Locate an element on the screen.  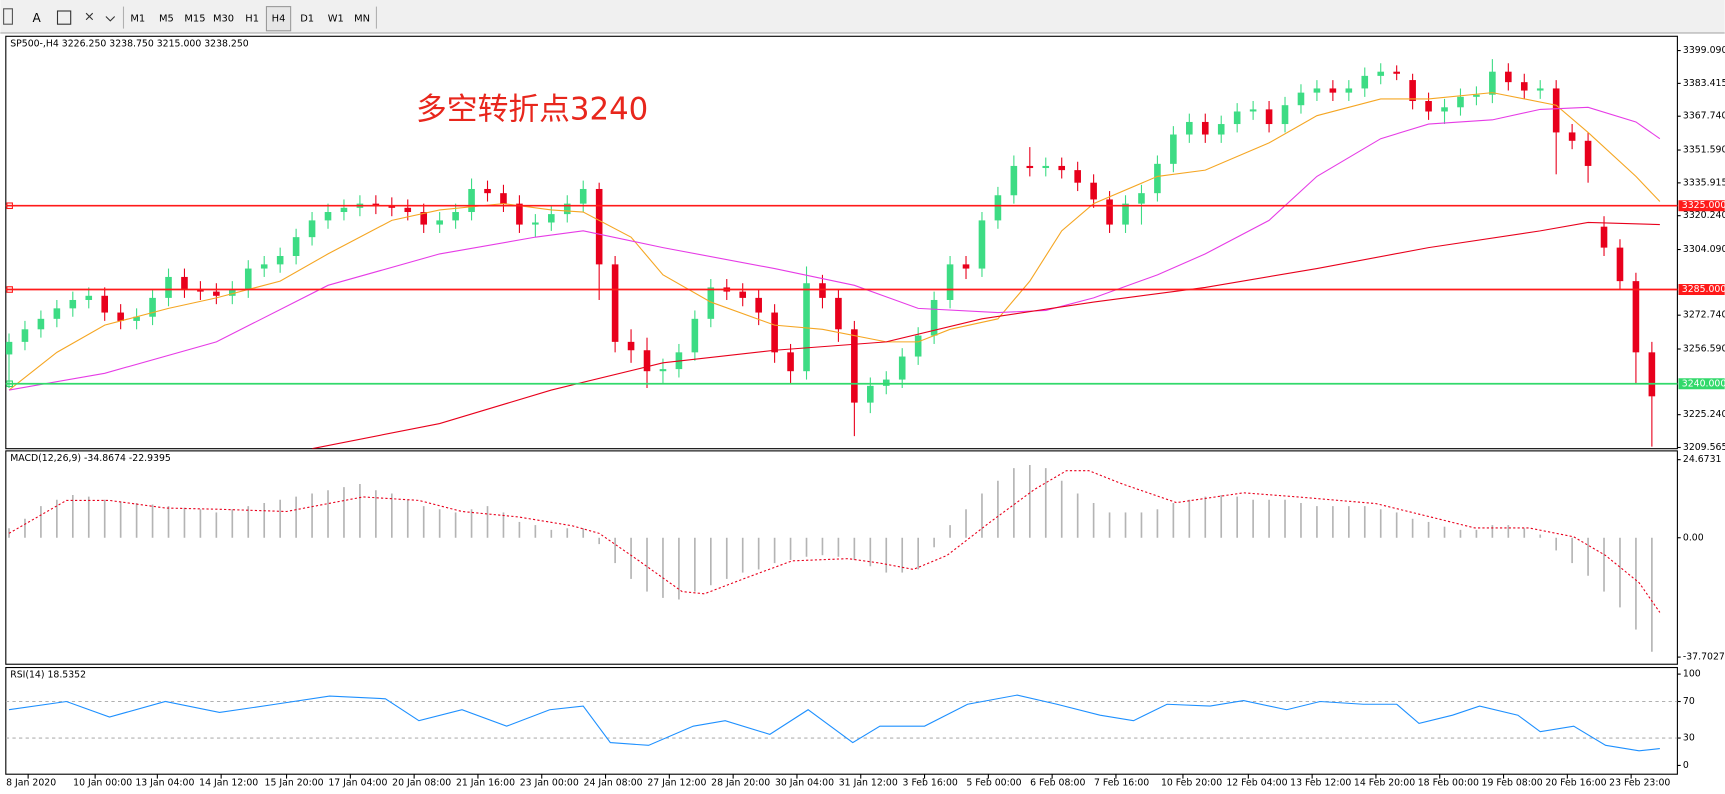
cursor-tool is located at coordinates (8, 16).